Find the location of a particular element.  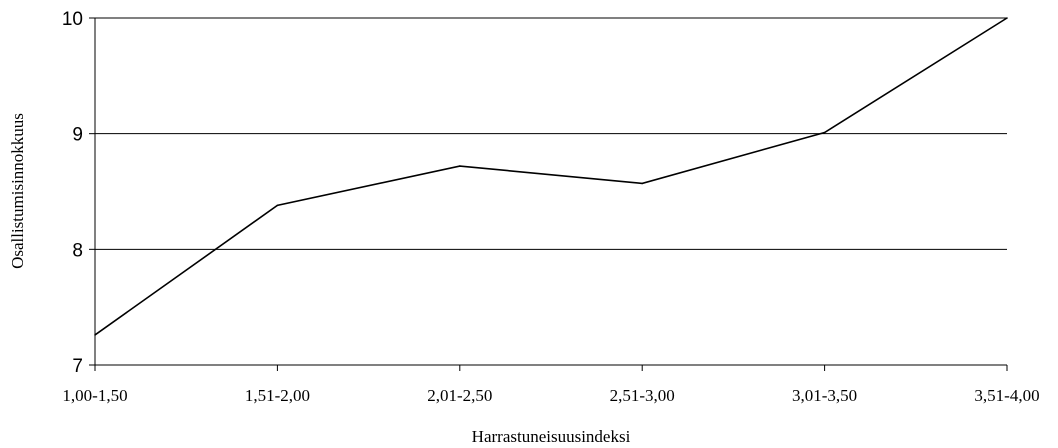

y-tick-label: 7 is located at coordinates (77, 366).